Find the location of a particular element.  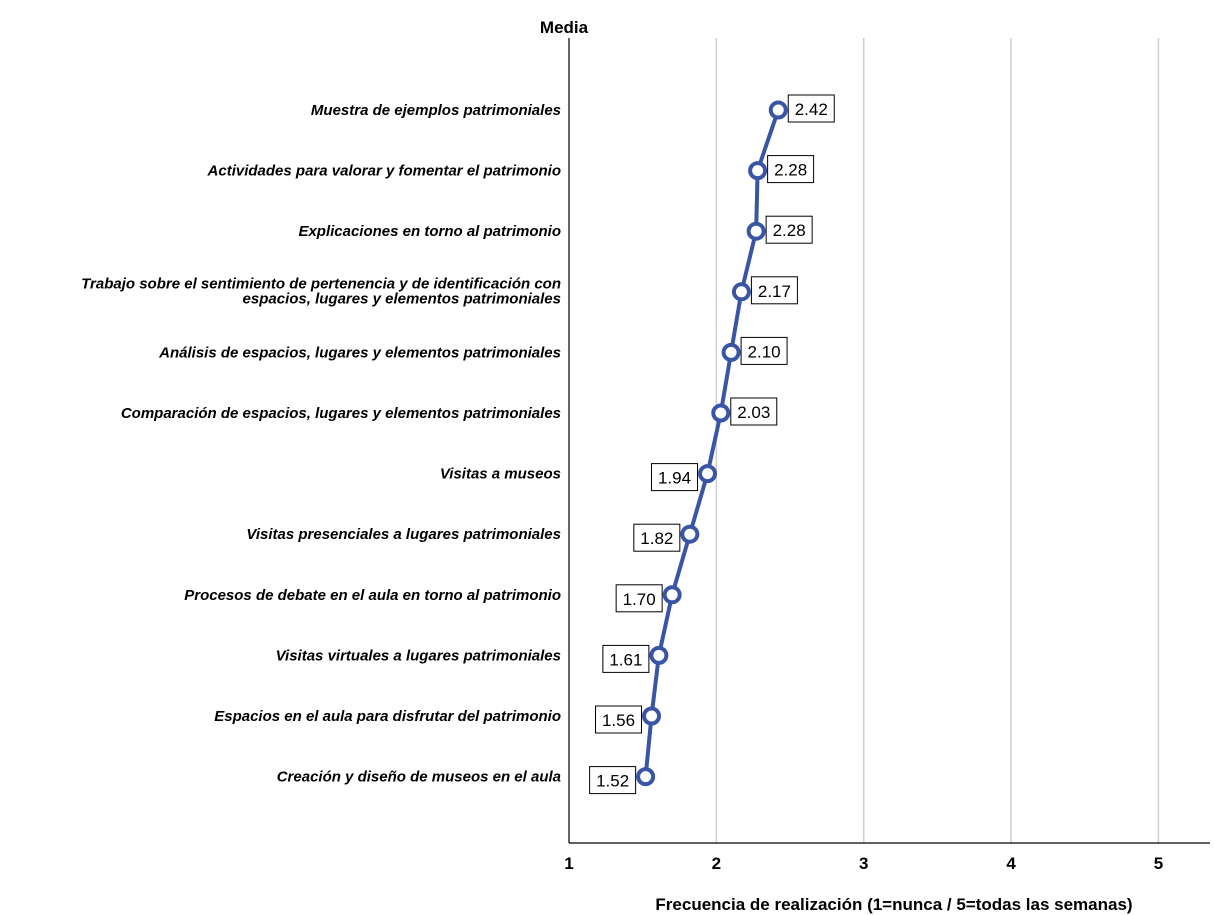

x-tick-label-3: 3 is located at coordinates (863, 863).